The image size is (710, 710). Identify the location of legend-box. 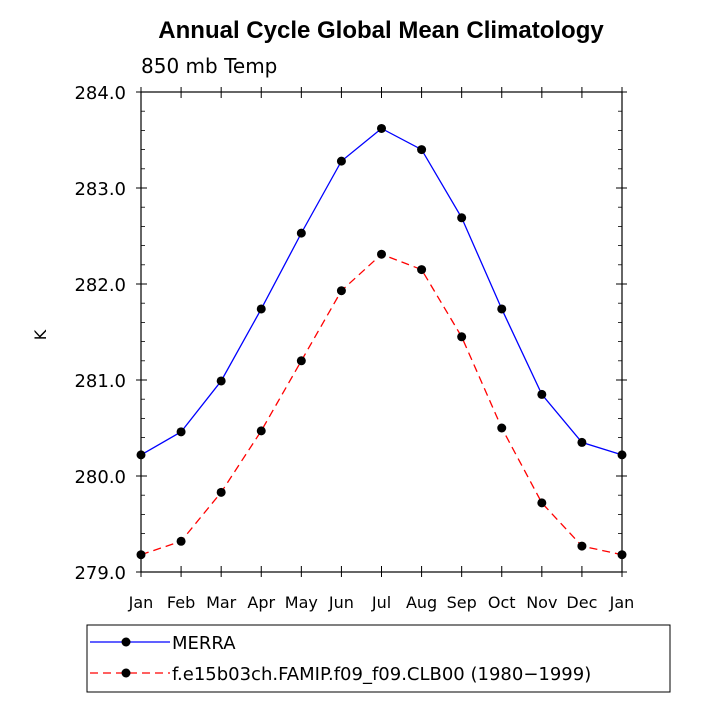
(378, 658).